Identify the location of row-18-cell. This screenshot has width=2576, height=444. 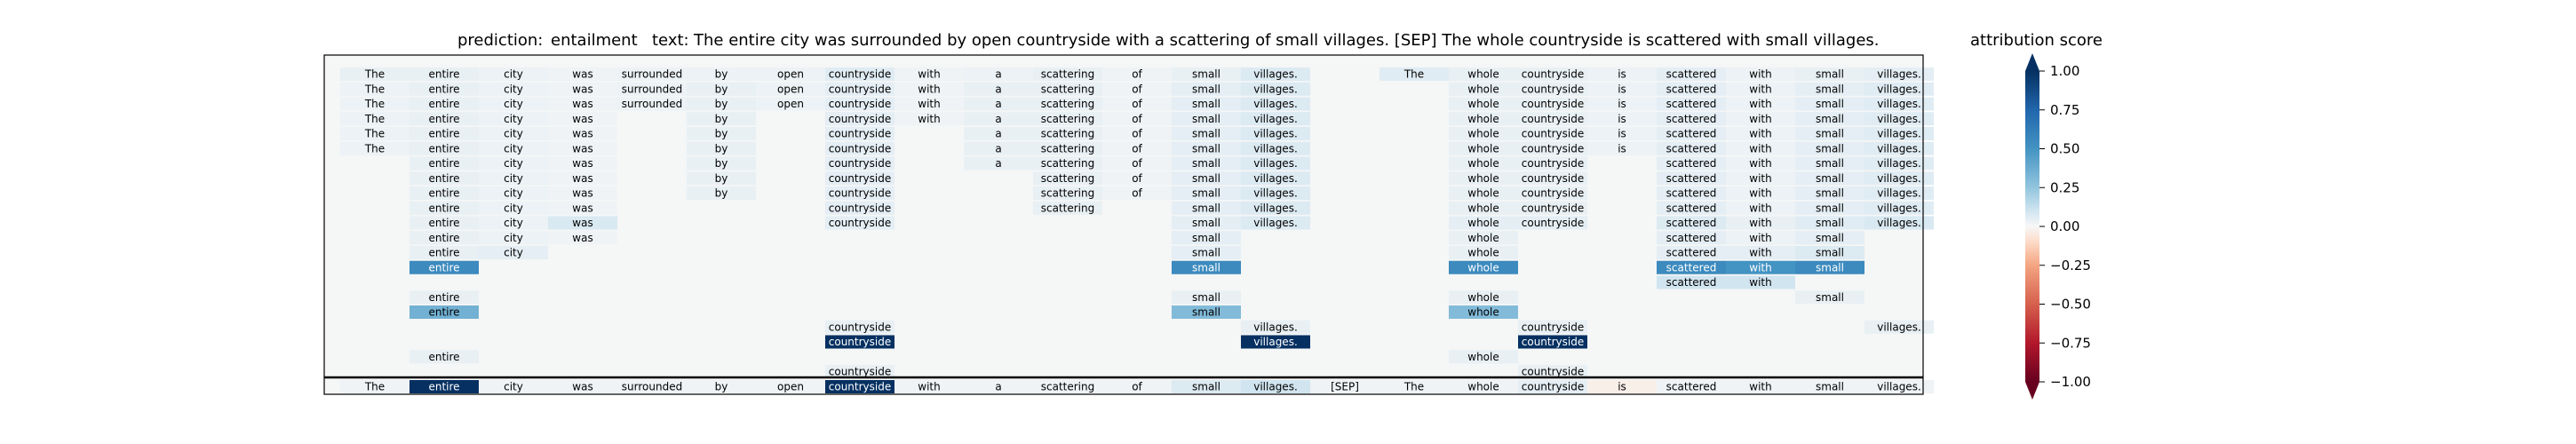
(859, 342).